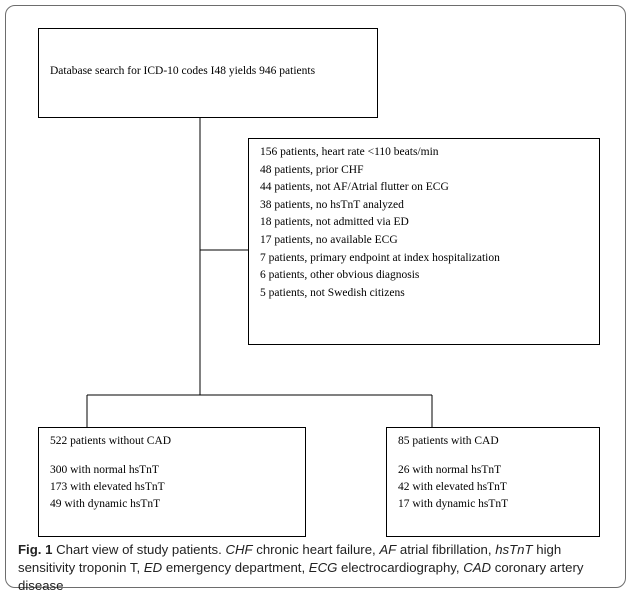 The height and width of the screenshot is (594, 633). What do you see at coordinates (139, 549) in the screenshot?
I see `caption-text: Chart view of study patients.` at bounding box center [139, 549].